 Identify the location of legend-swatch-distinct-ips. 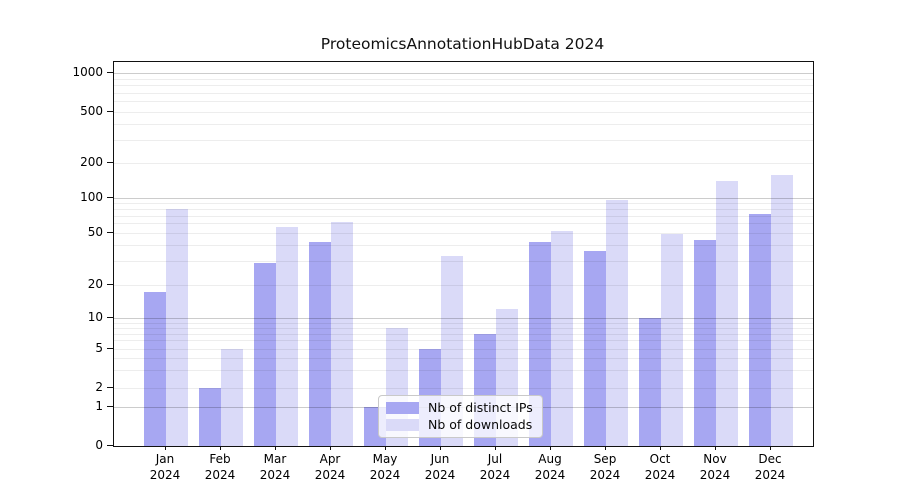
(402, 408).